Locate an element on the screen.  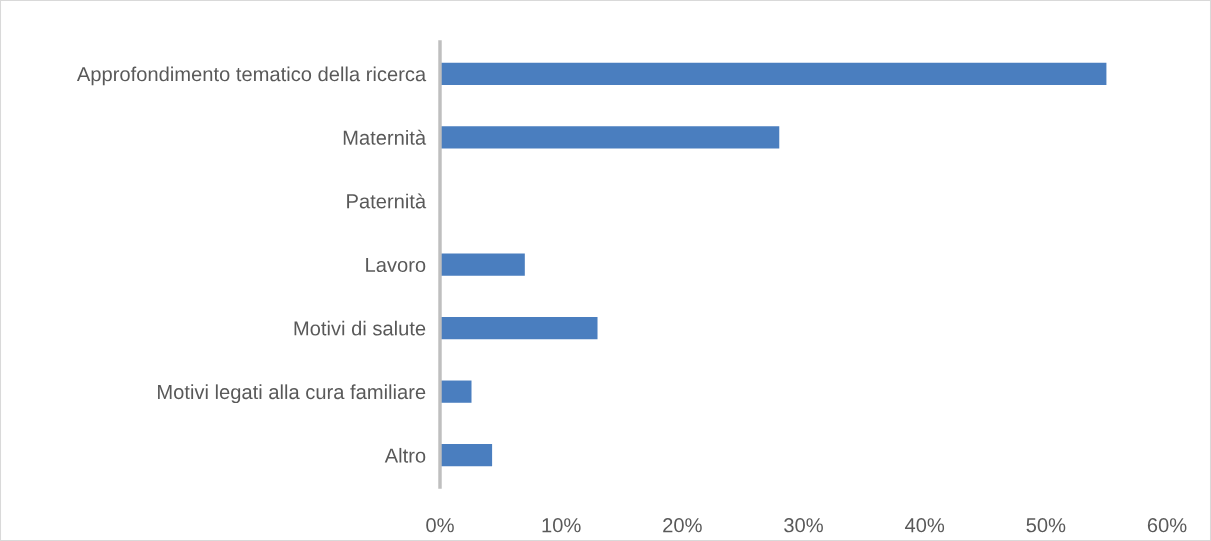
y-tick-label: Approfondimento tematico della ricerca is located at coordinates (251, 76).